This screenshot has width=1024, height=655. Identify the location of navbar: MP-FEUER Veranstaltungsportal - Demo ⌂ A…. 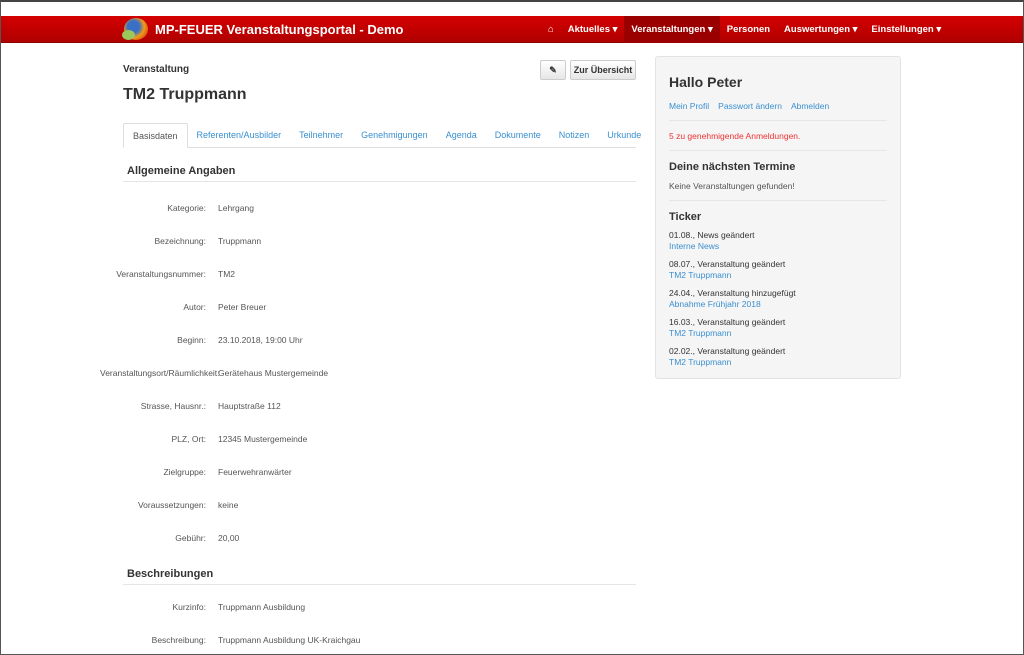
(512, 29).